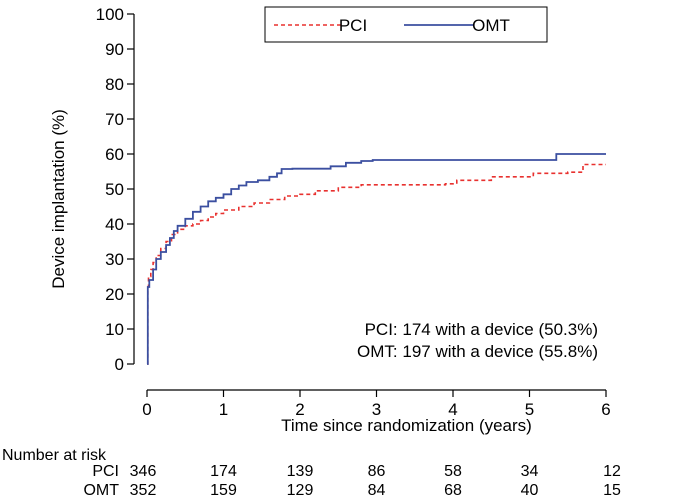 Image resolution: width=675 pixels, height=499 pixels. I want to click on x-tick-label: 0, so click(146, 409).